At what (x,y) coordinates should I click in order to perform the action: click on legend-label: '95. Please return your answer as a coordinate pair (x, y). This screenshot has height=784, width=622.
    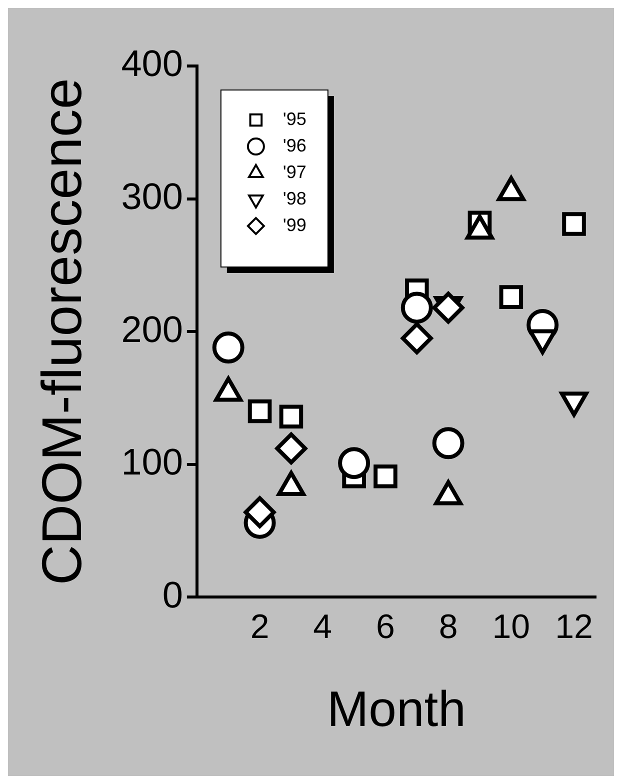
    Looking at the image, I should click on (294, 118).